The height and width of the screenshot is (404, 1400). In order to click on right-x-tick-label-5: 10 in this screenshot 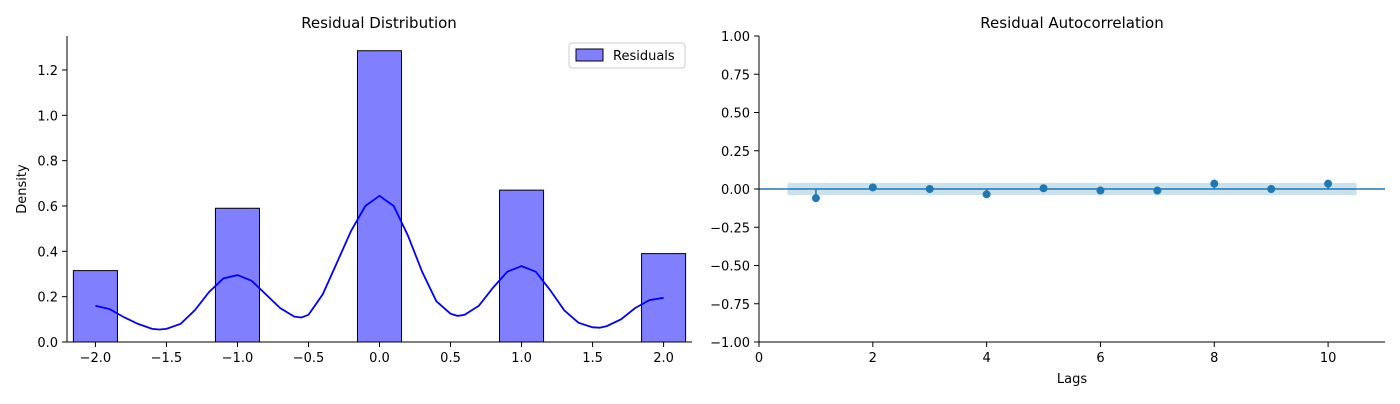, I will do `click(1328, 358)`.